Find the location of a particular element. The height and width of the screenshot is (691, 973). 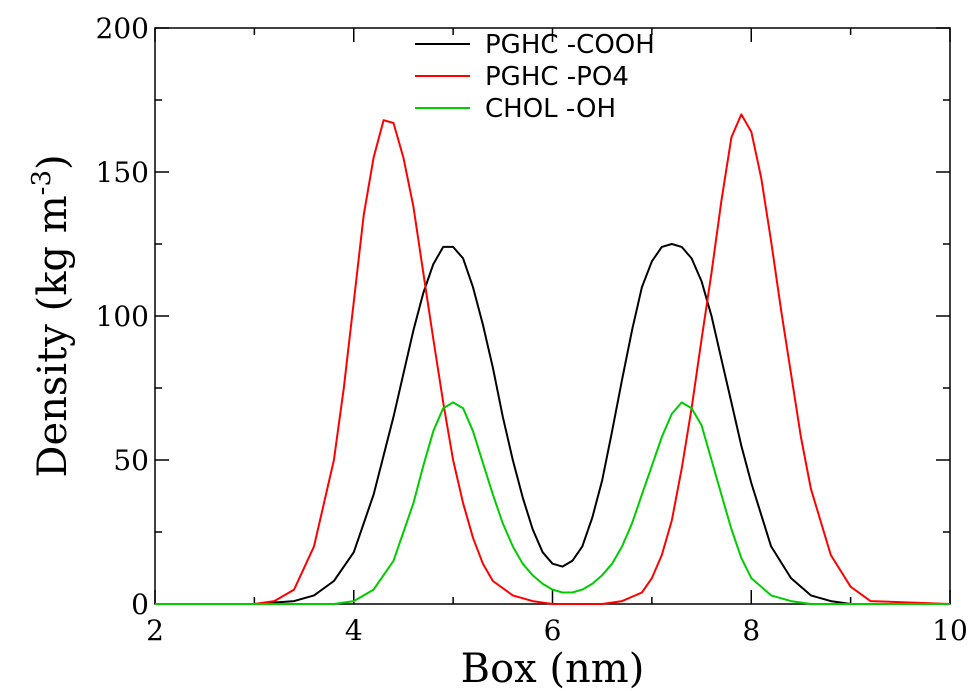

y-tick-label: 0 is located at coordinates (140, 604).